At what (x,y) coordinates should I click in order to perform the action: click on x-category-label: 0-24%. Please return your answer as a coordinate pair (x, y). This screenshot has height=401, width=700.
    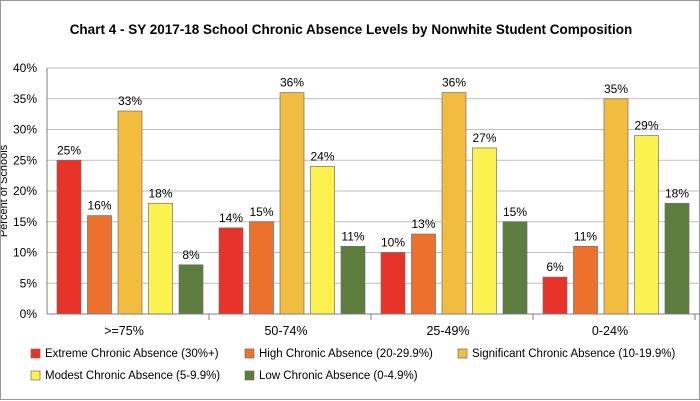
    Looking at the image, I should click on (610, 331).